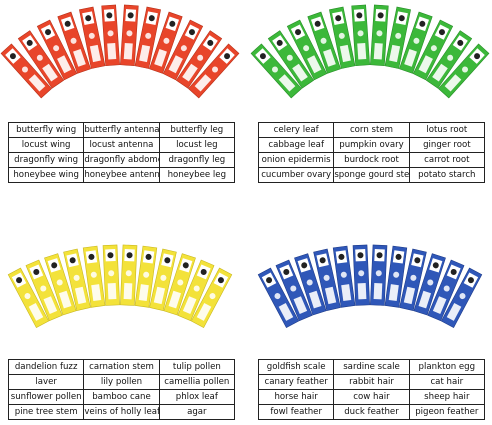 This screenshot has width=492, height=425. What do you see at coordinates (296, 175) in the screenshot?
I see `specimen-cell: cucumber ovary` at bounding box center [296, 175].